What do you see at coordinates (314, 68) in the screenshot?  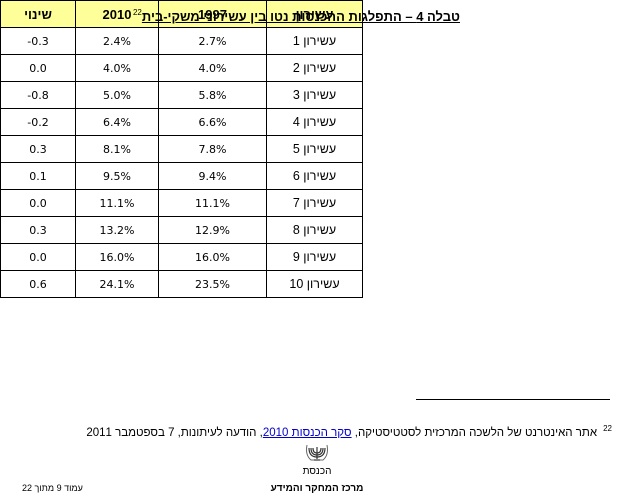 I see `row-label: עשירון 2` at bounding box center [314, 68].